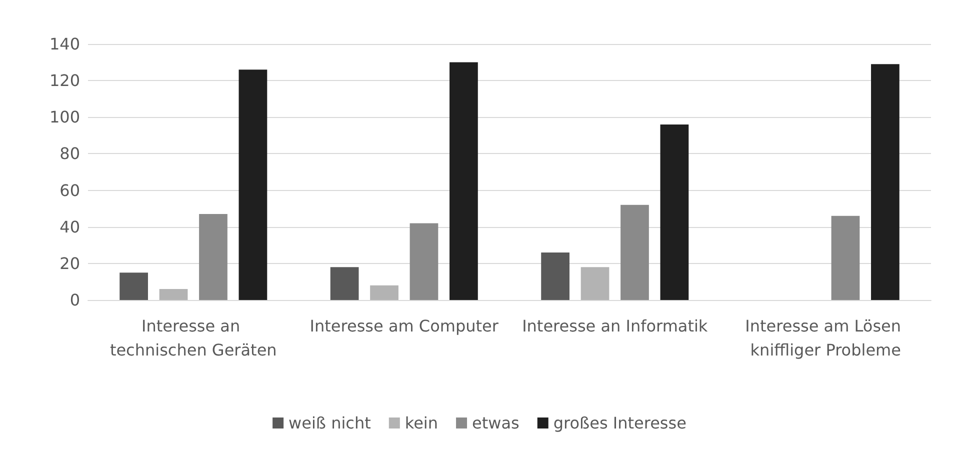 The height and width of the screenshot is (458, 959). I want to click on x-tick-label: Interesse am Lösen kniffliger Probleme, so click(825, 338).